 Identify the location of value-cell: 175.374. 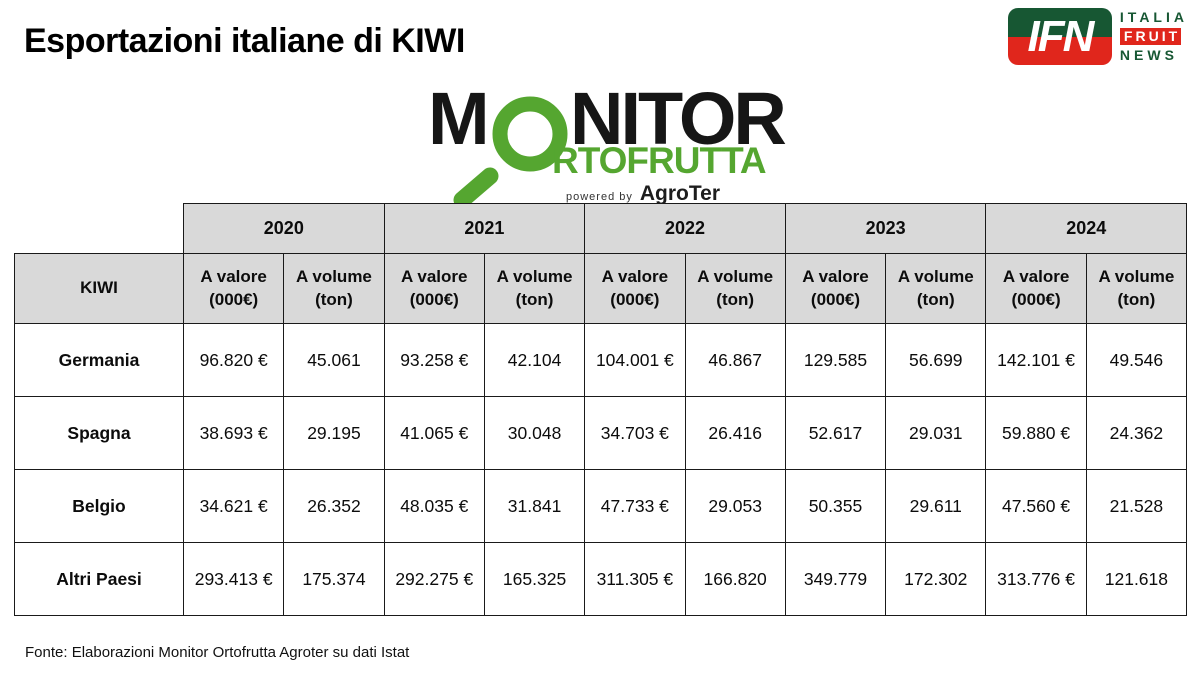
(334, 579).